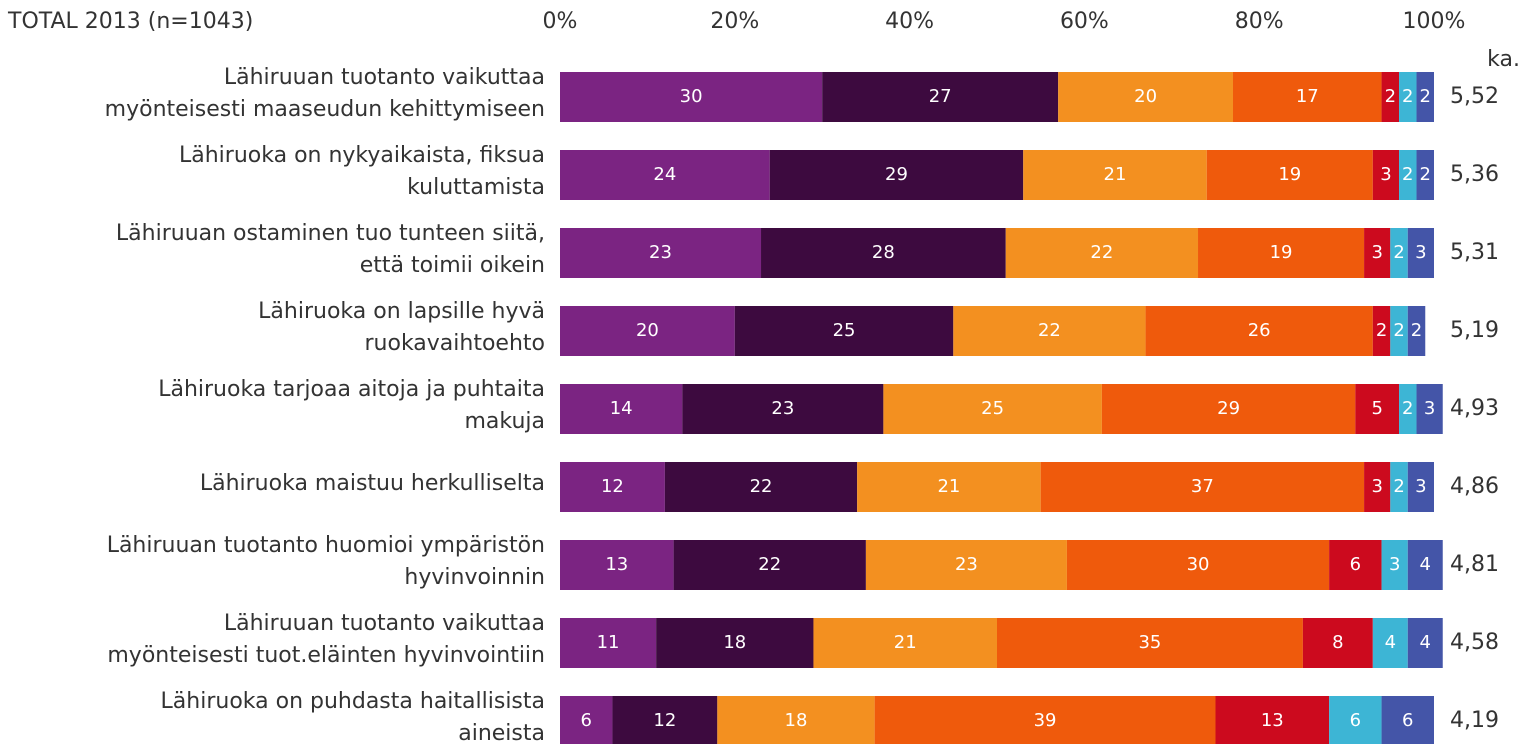  Describe the element at coordinates (1390, 642) in the screenshot. I see `segment-label: 4` at that location.